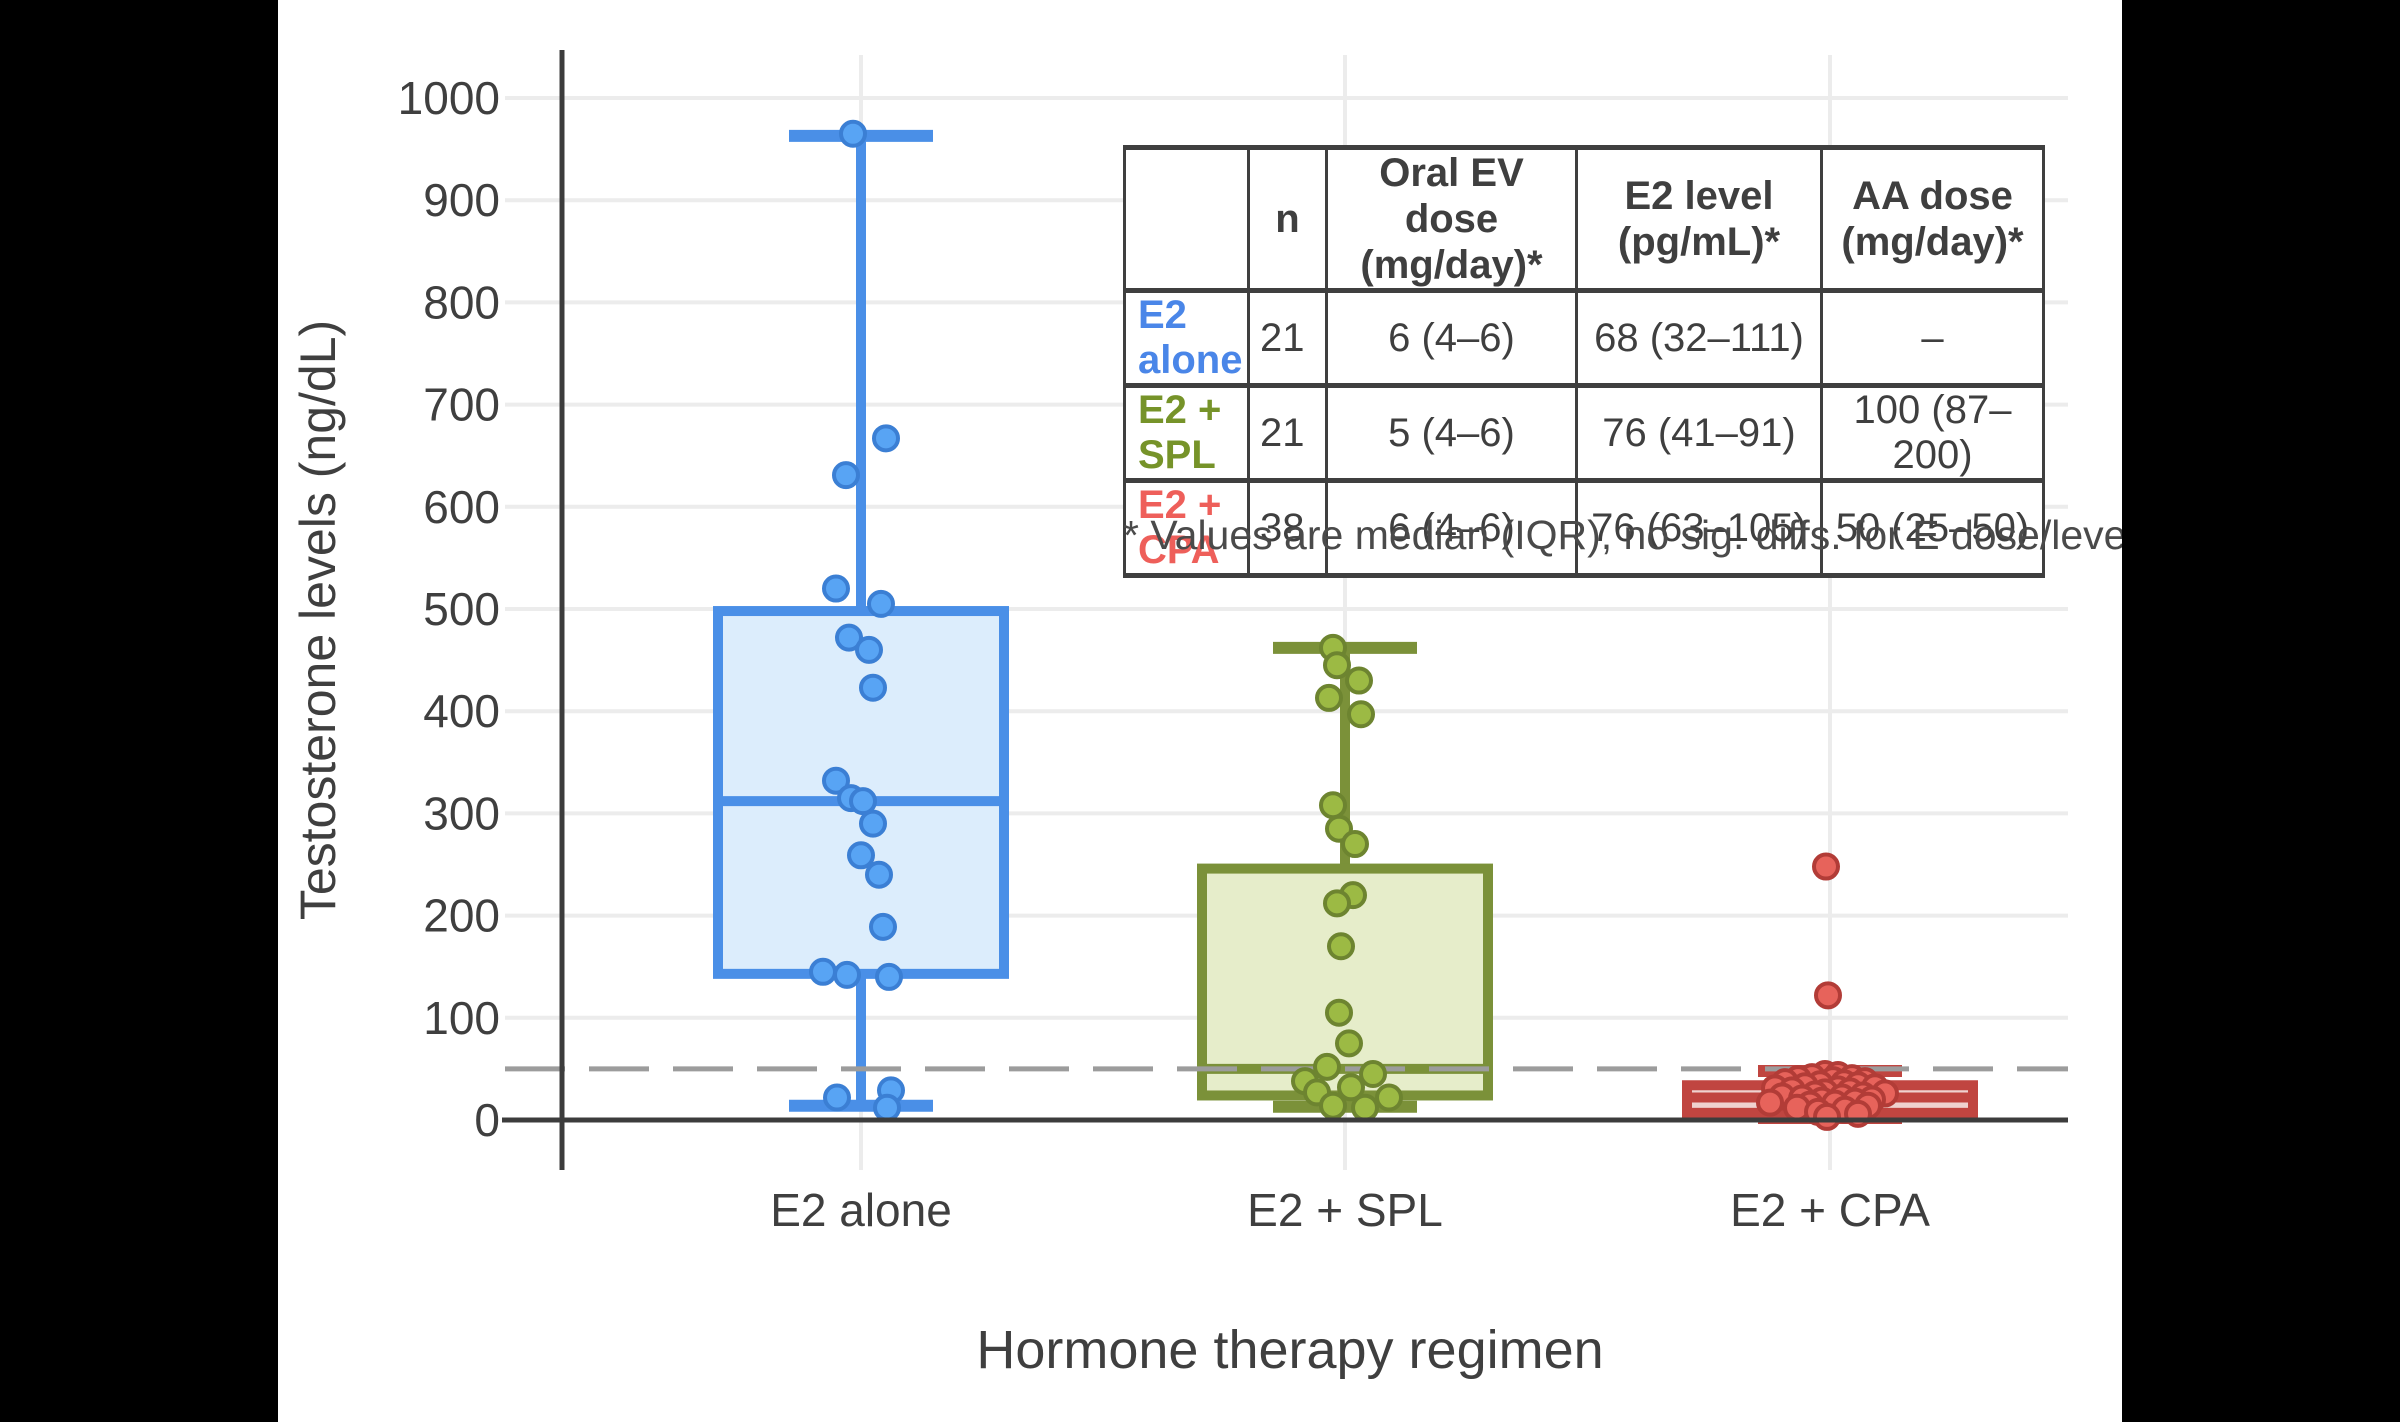 This screenshot has height=1422, width=2400. I want to click on y-axis-tick-label: 0, so click(487, 1120).